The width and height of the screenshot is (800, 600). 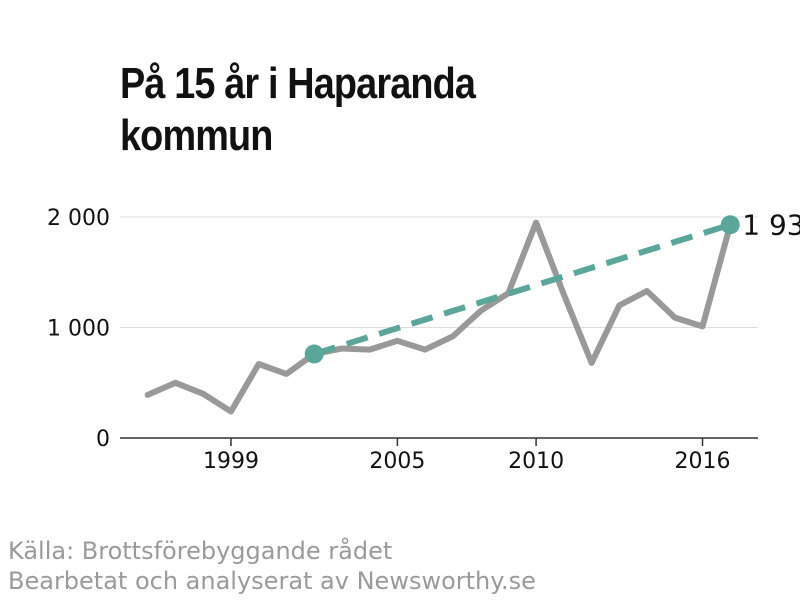 What do you see at coordinates (298, 109) in the screenshot?
I see `chart-title: På 15 år i Haparanda kommun` at bounding box center [298, 109].